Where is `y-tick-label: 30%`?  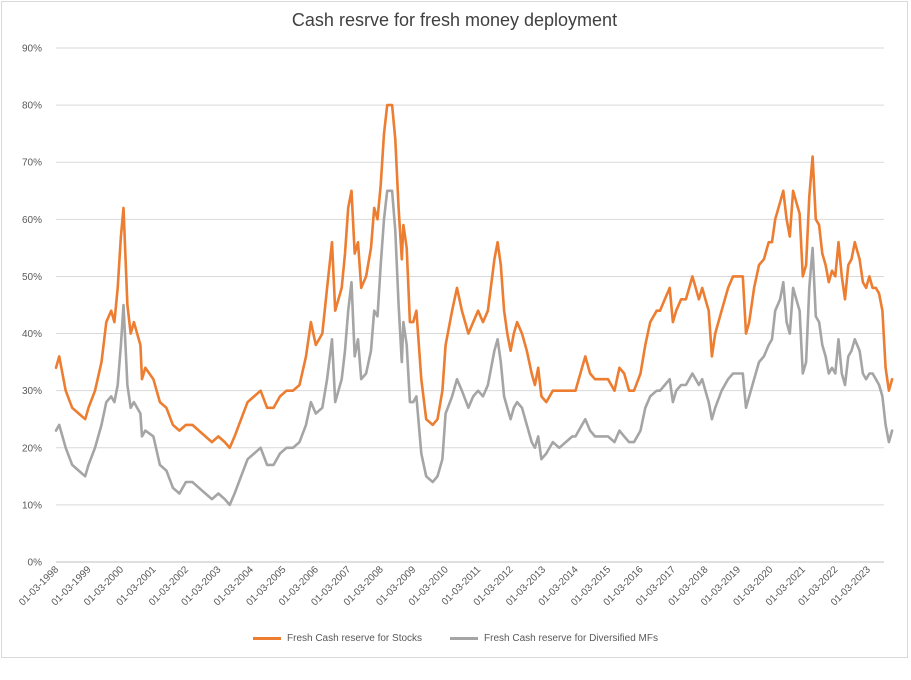
y-tick-label: 30% is located at coordinates (32, 391).